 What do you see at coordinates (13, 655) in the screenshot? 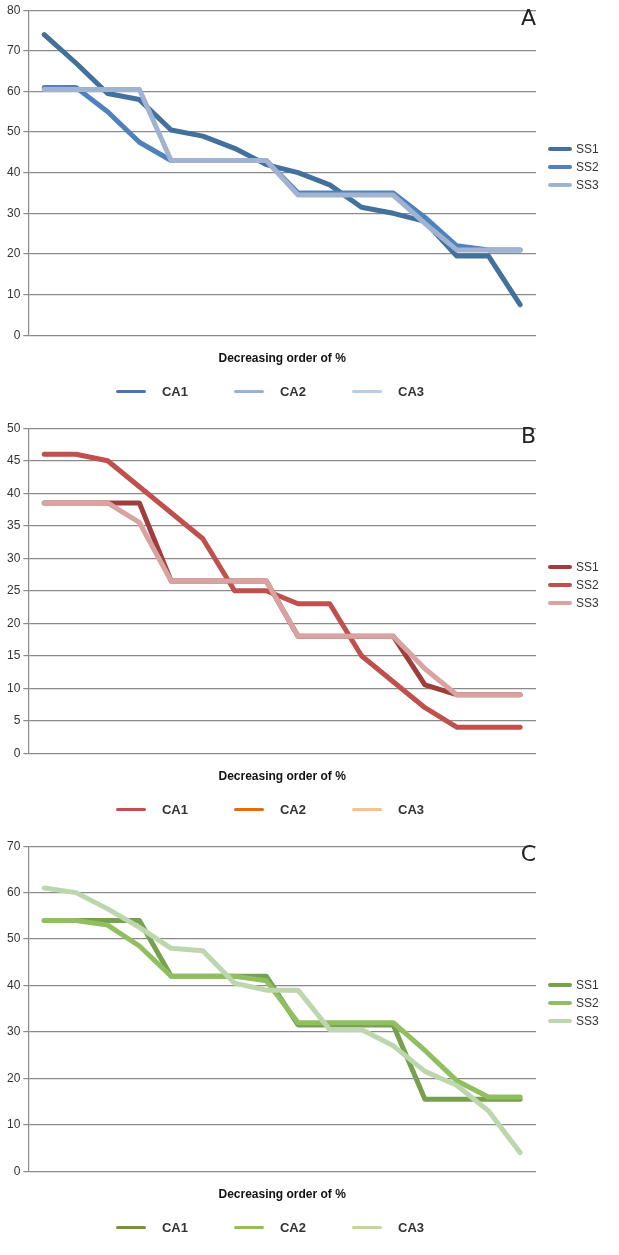
I see `y-tick-label: 15` at bounding box center [13, 655].